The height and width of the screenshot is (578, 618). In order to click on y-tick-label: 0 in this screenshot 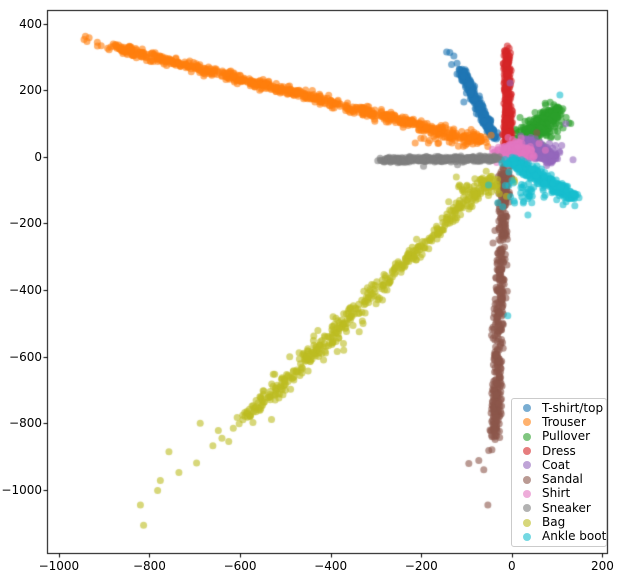, I will do `click(38, 156)`.